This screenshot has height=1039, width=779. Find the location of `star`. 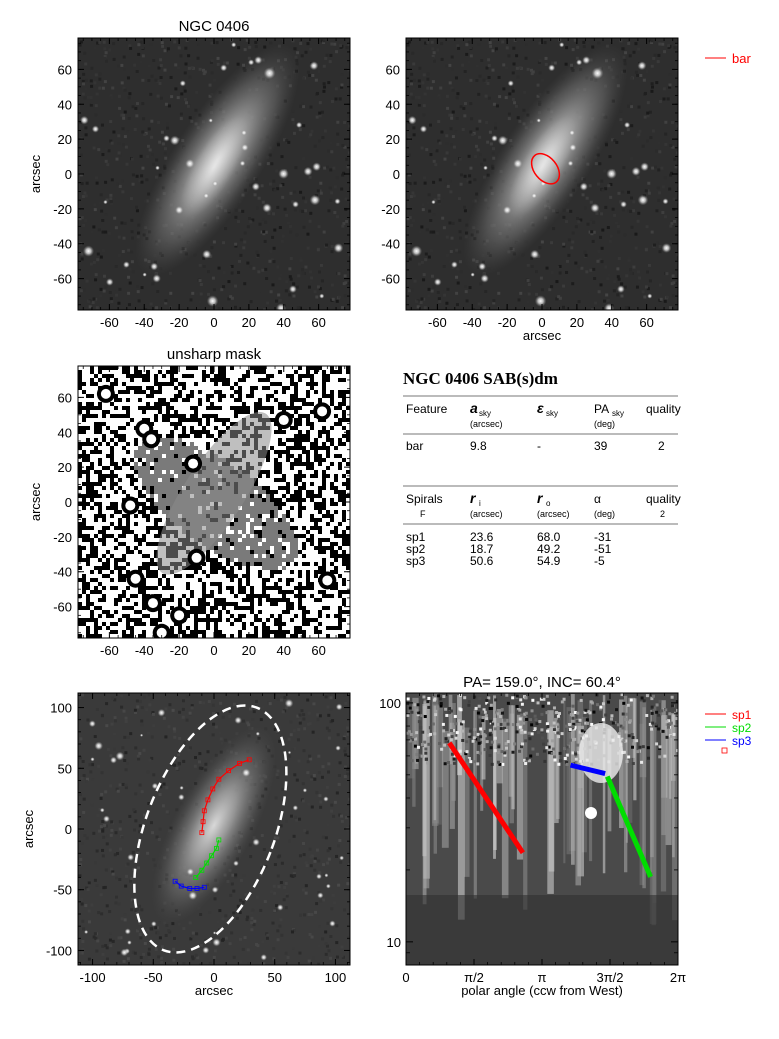

star is located at coordinates (666, 248).